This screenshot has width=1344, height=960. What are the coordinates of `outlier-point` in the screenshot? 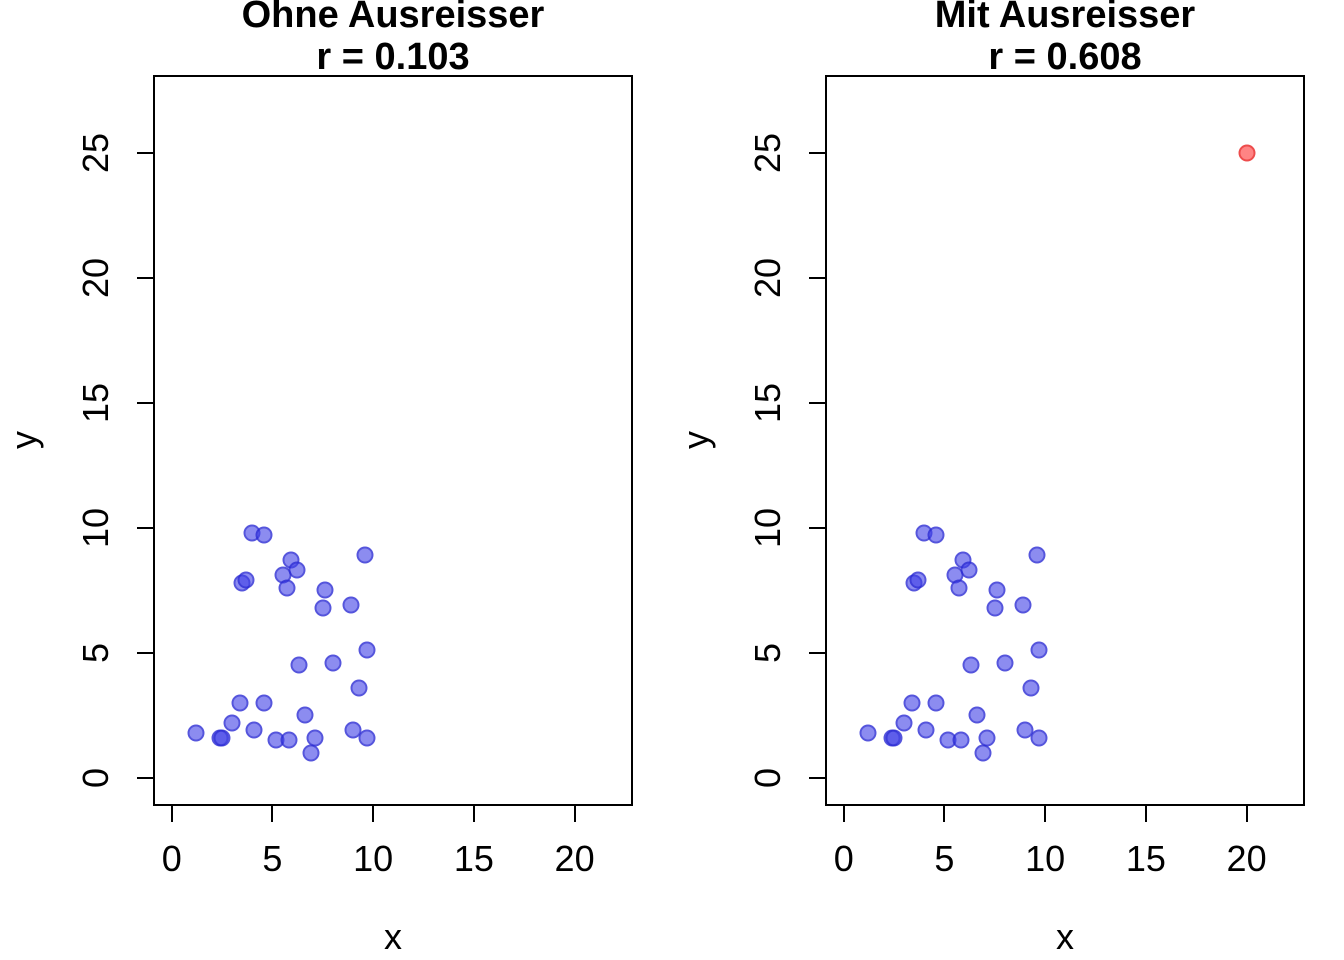 It's located at (1247, 153).